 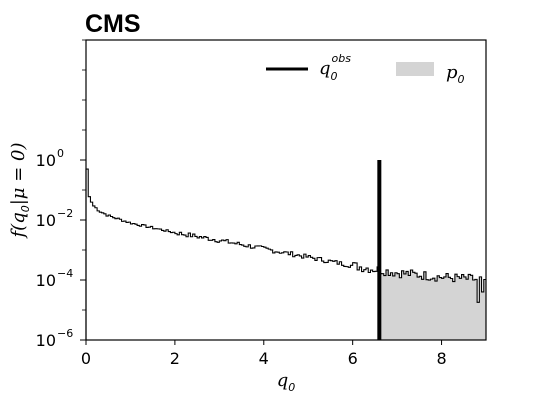 I want to click on x-axis-label: q0, so click(x=286, y=382).